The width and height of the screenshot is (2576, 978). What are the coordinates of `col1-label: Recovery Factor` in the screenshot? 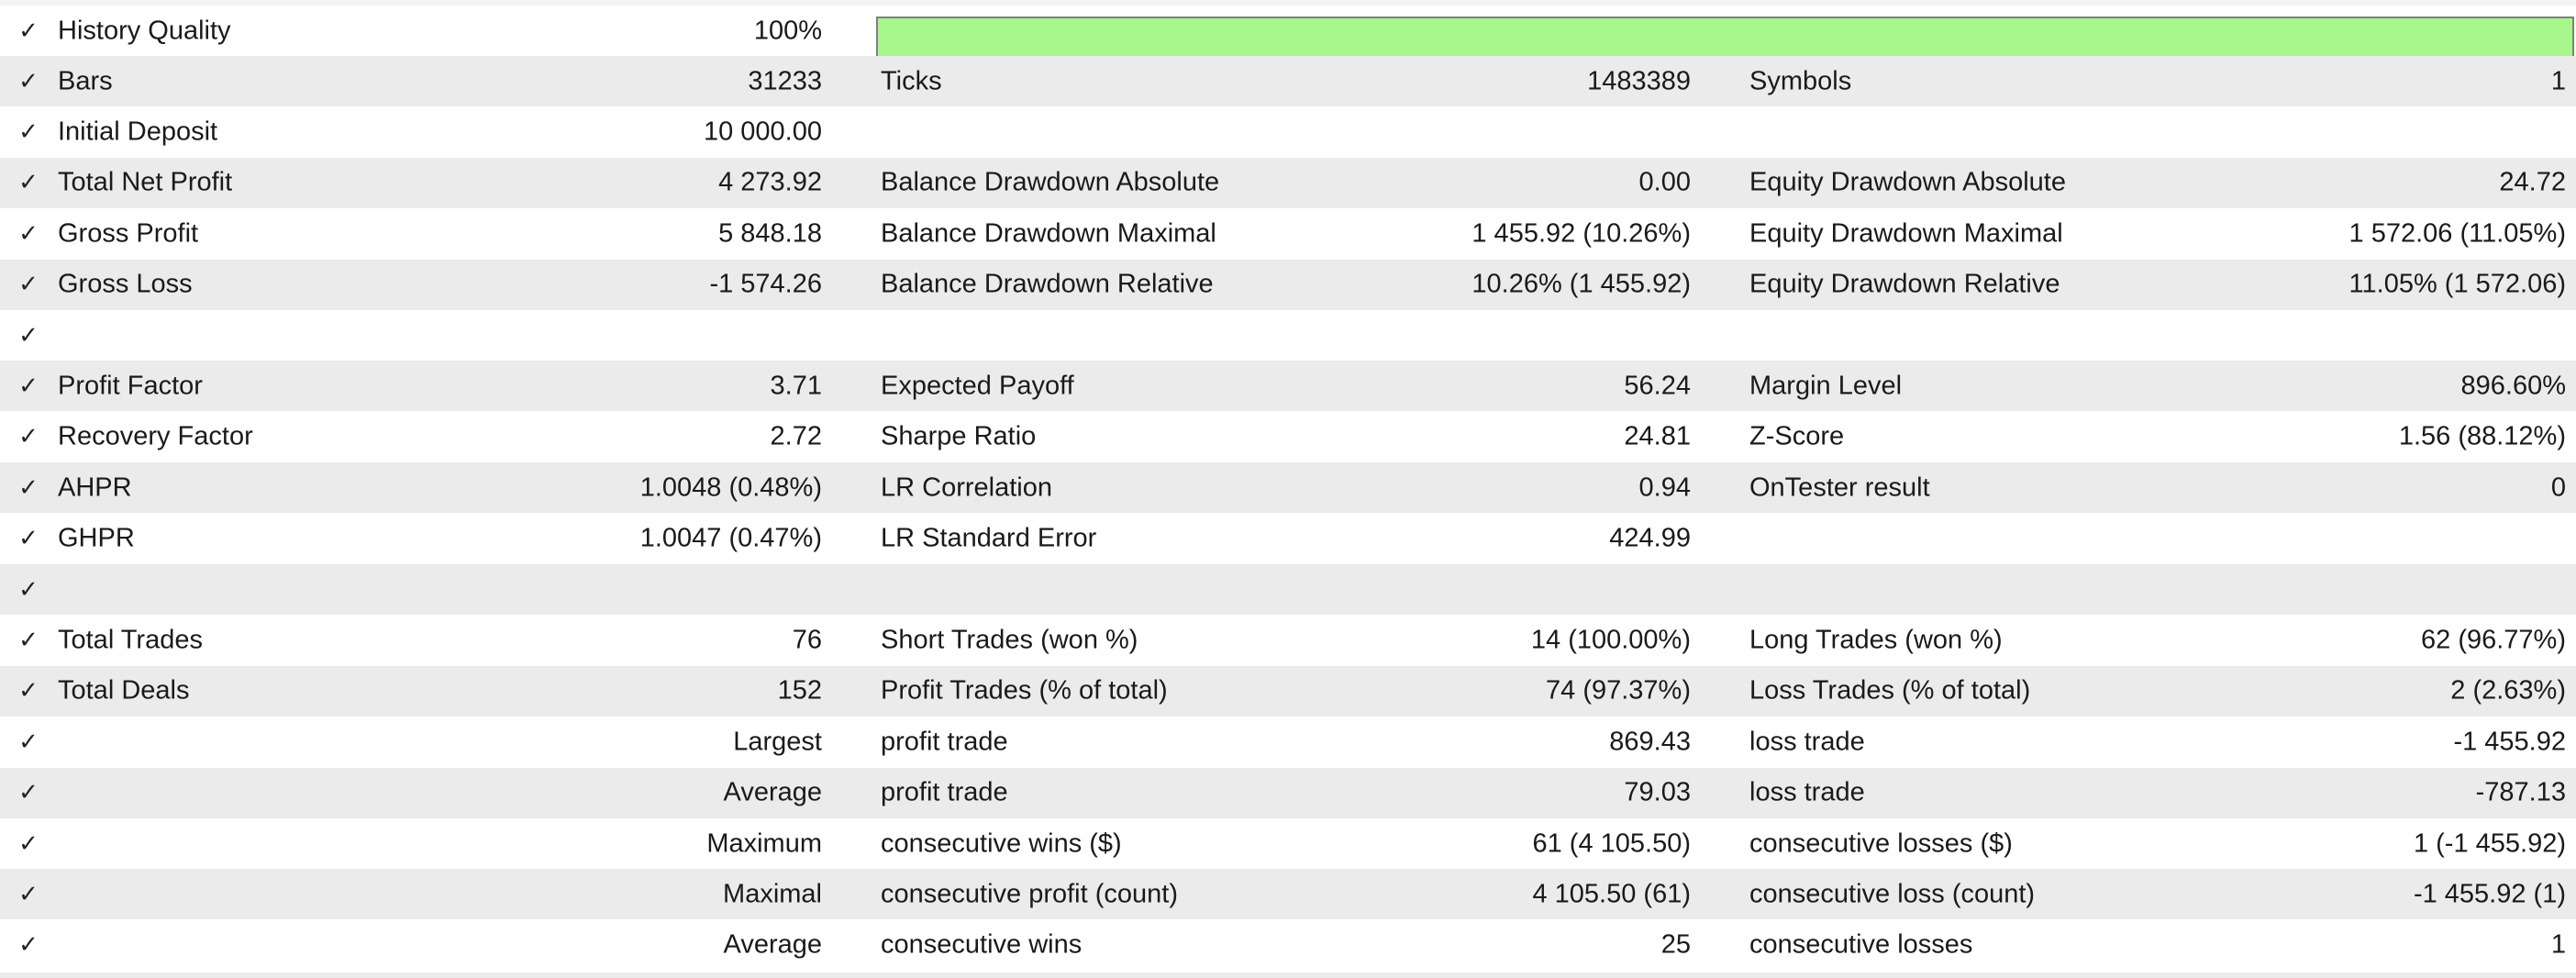 It's located at (155, 436).